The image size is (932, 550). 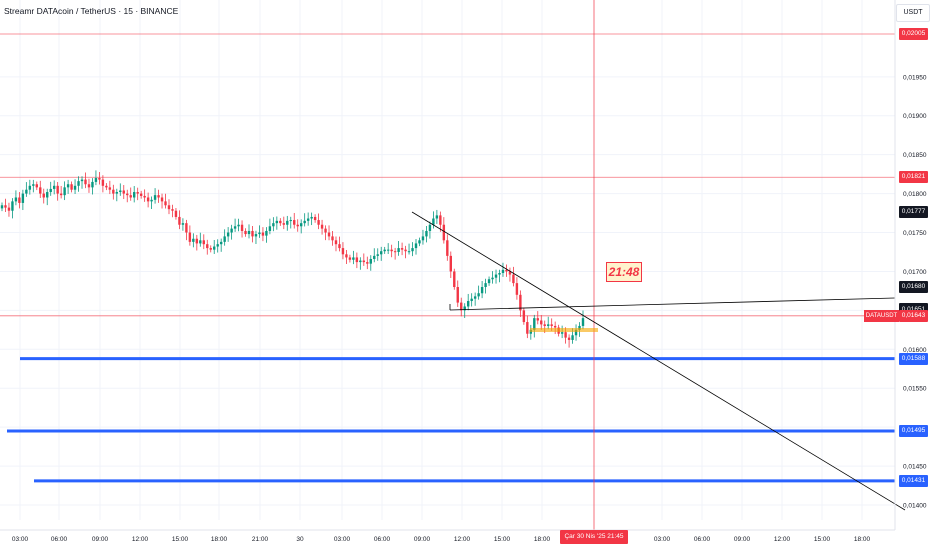 I want to click on price-label: 0,02005, so click(x=913, y=34).